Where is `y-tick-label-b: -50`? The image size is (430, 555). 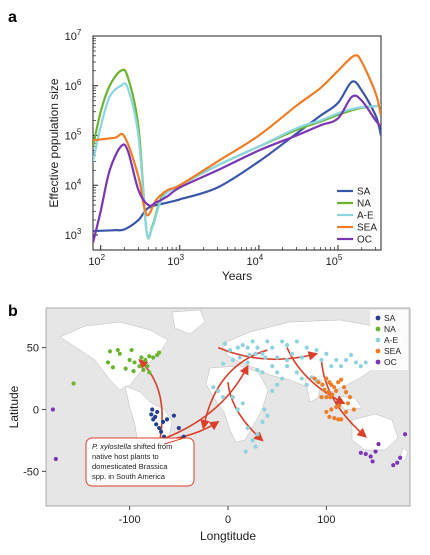
y-tick-label-b: -50 is located at coordinates (31, 472).